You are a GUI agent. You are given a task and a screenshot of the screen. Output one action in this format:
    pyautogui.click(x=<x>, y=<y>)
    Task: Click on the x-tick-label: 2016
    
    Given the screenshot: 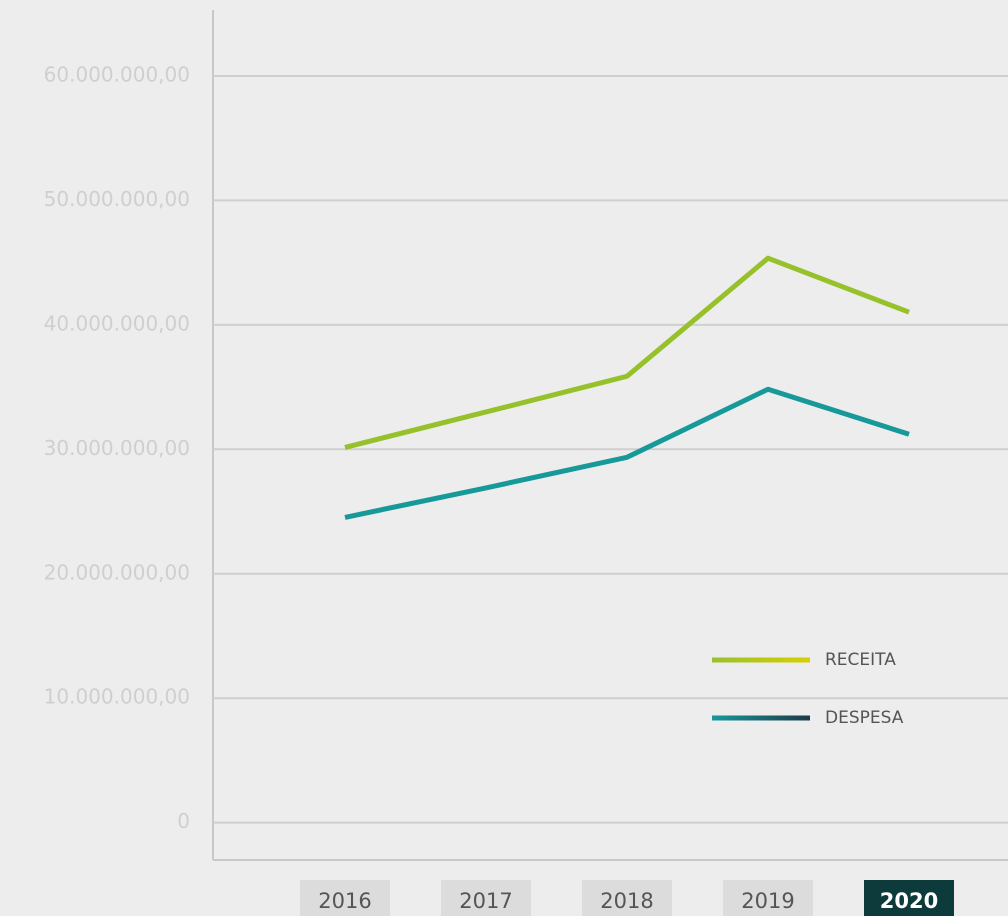 What is the action you would take?
    pyautogui.click(x=344, y=901)
    